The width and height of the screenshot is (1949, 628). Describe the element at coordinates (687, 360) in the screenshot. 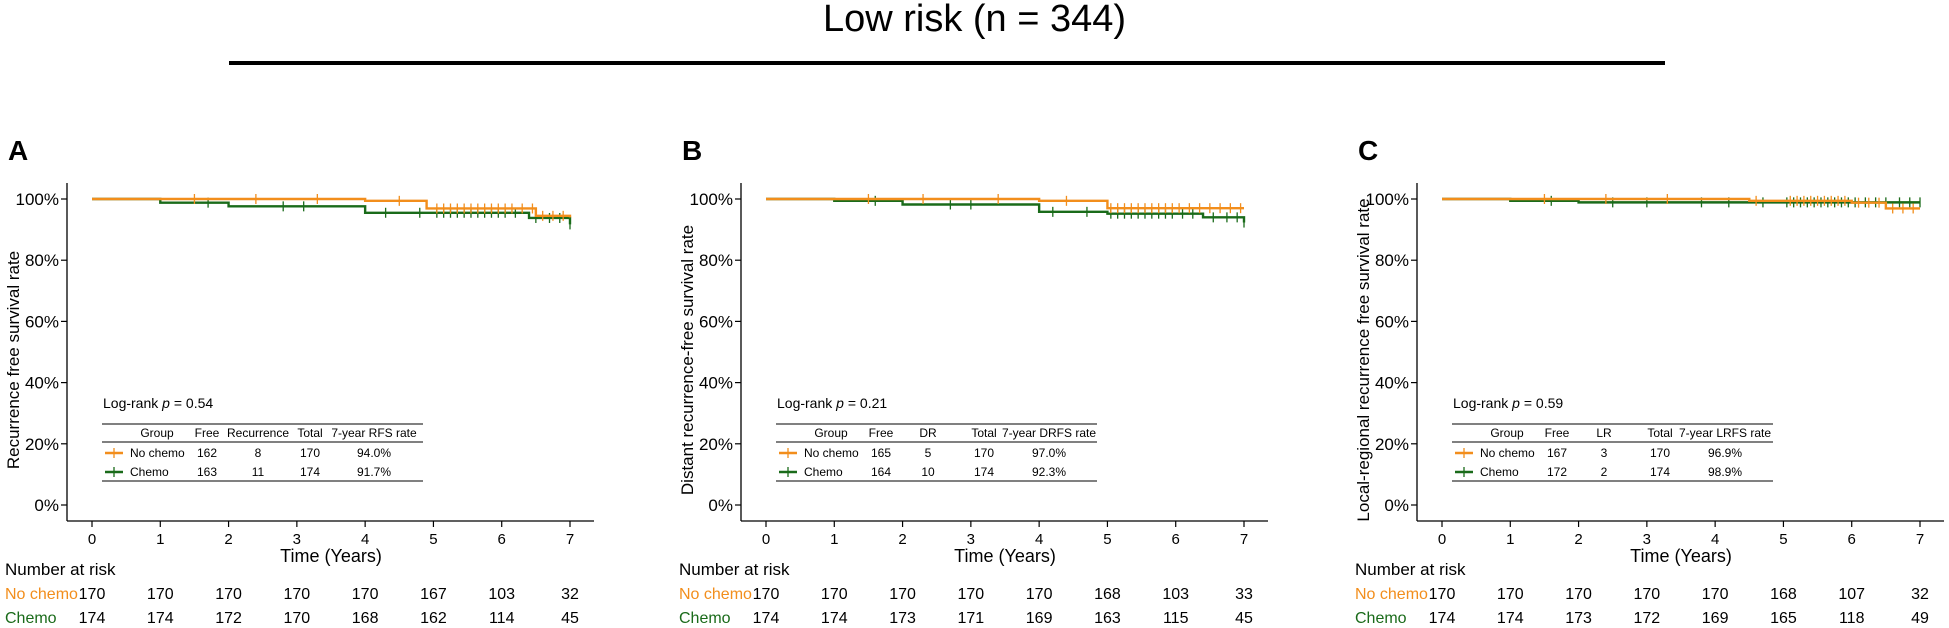

I see `y-axis-title: Distant recurrence-free survival rate` at that location.